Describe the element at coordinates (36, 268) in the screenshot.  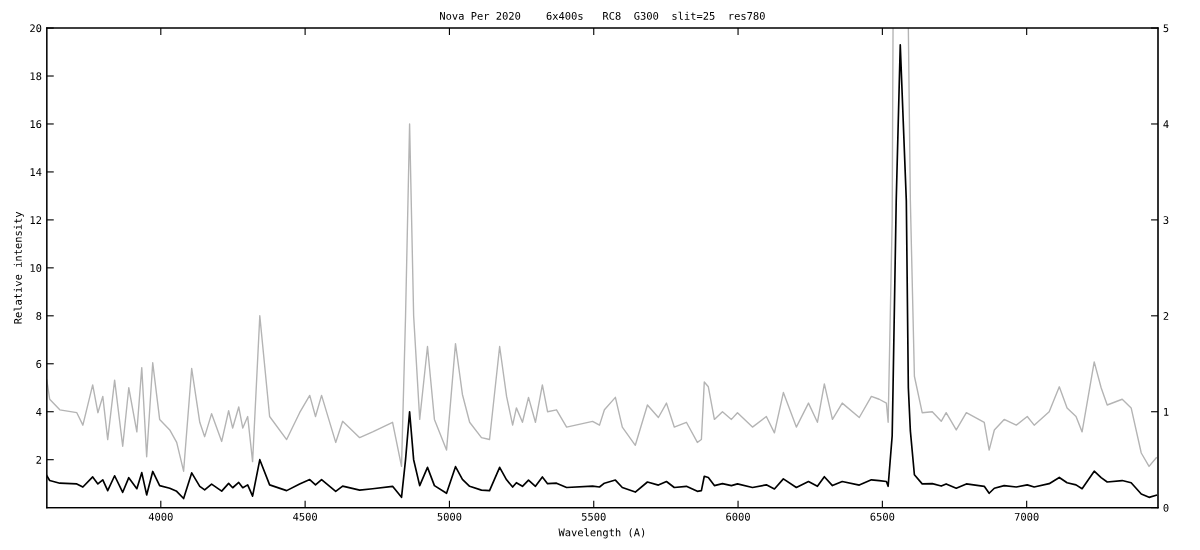
I see `y-tick-label: 10` at that location.